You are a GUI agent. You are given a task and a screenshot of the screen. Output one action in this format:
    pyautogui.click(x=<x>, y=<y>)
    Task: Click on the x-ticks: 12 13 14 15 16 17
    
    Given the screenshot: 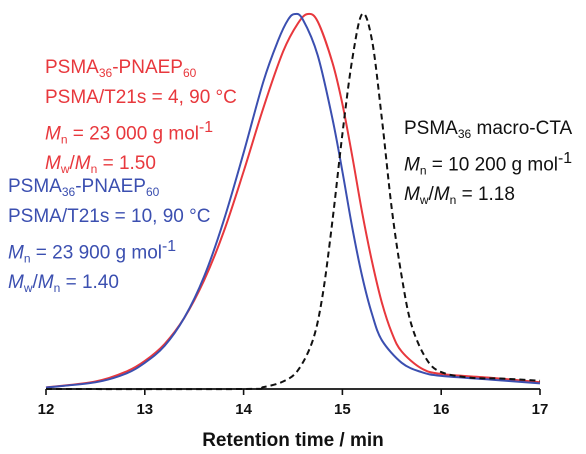 What is the action you would take?
    pyautogui.click(x=293, y=403)
    